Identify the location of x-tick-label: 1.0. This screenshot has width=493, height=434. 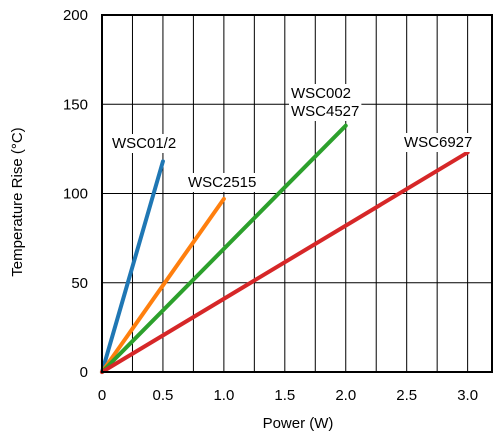
(223, 395).